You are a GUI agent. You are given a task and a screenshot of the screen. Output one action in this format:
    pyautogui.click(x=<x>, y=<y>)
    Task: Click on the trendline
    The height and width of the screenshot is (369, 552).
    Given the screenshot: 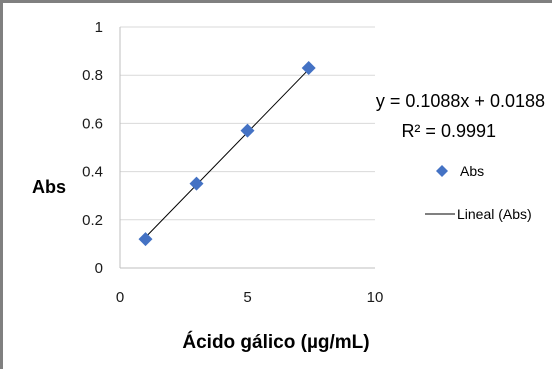 What is the action you would take?
    pyautogui.click(x=227, y=153)
    